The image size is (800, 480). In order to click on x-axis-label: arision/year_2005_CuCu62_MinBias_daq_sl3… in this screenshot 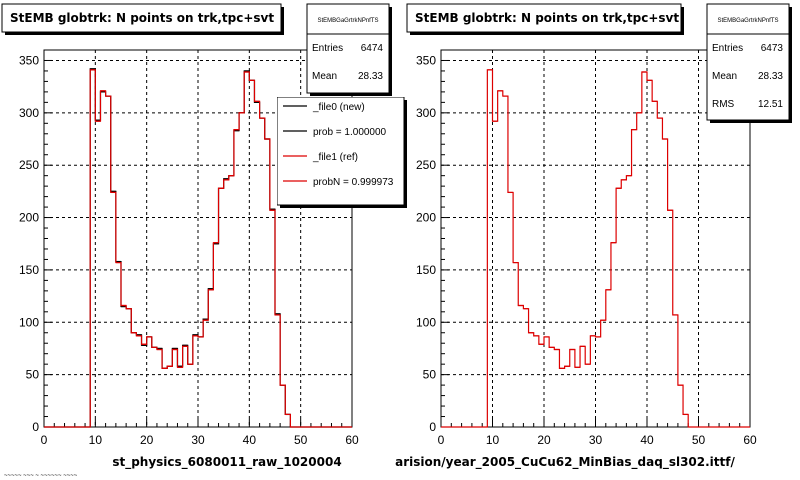, I will do `click(565, 462)`.